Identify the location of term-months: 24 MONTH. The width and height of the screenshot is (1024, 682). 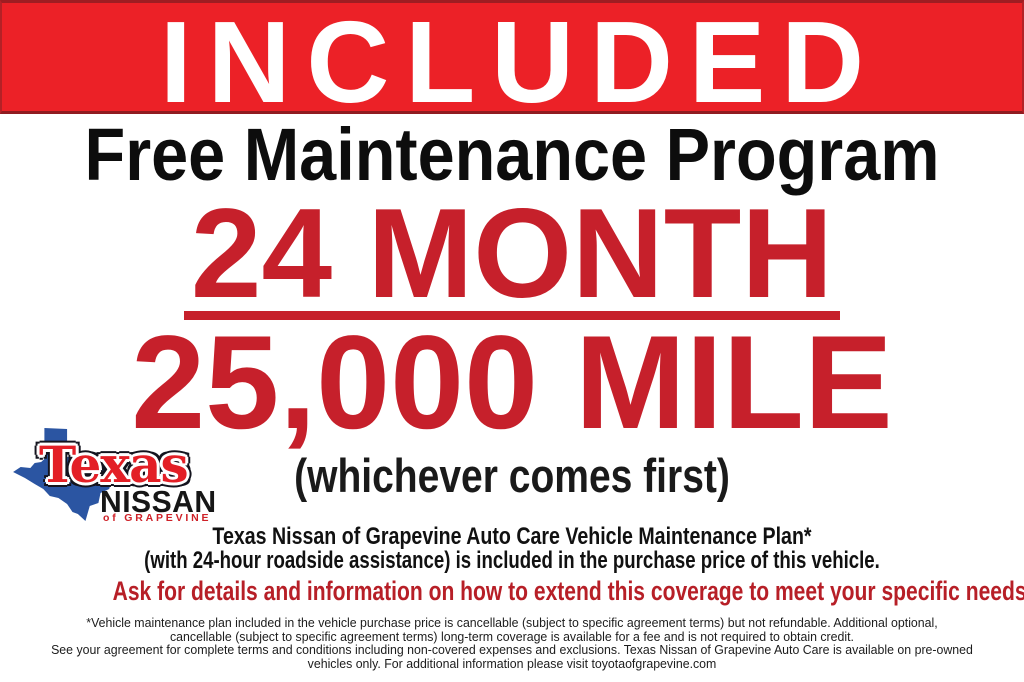
(512, 253).